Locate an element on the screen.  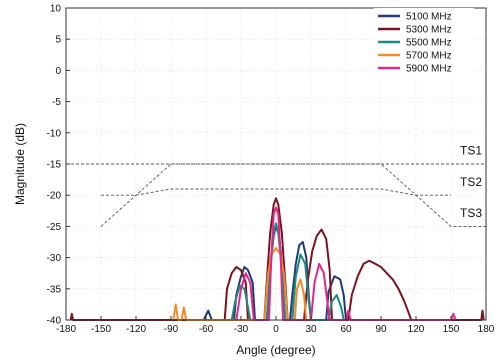
y-tick-label: -40 is located at coordinates (54, 321).